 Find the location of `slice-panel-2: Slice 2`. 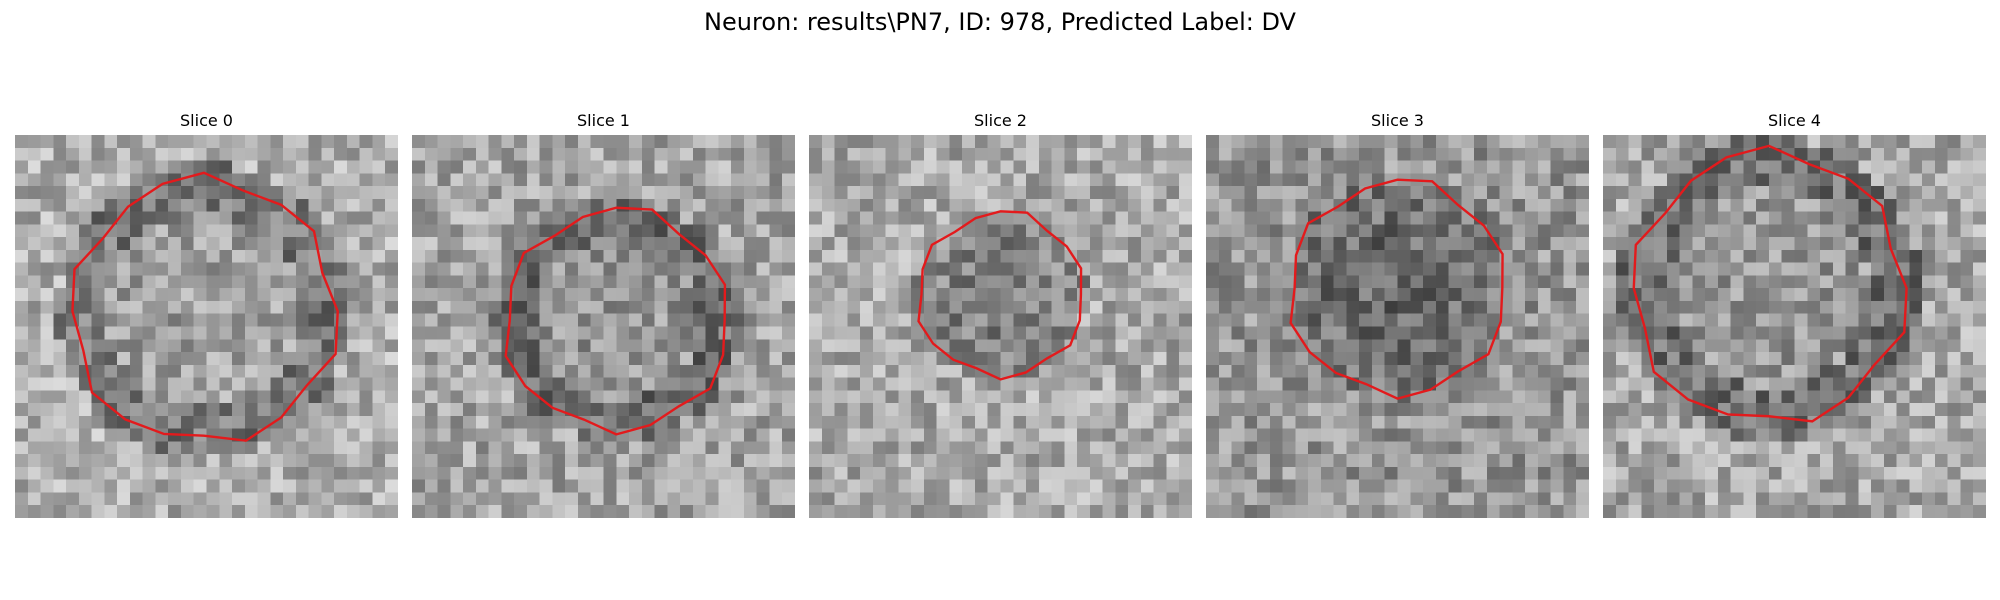

slice-panel-2: Slice 2 is located at coordinates (1000, 314).